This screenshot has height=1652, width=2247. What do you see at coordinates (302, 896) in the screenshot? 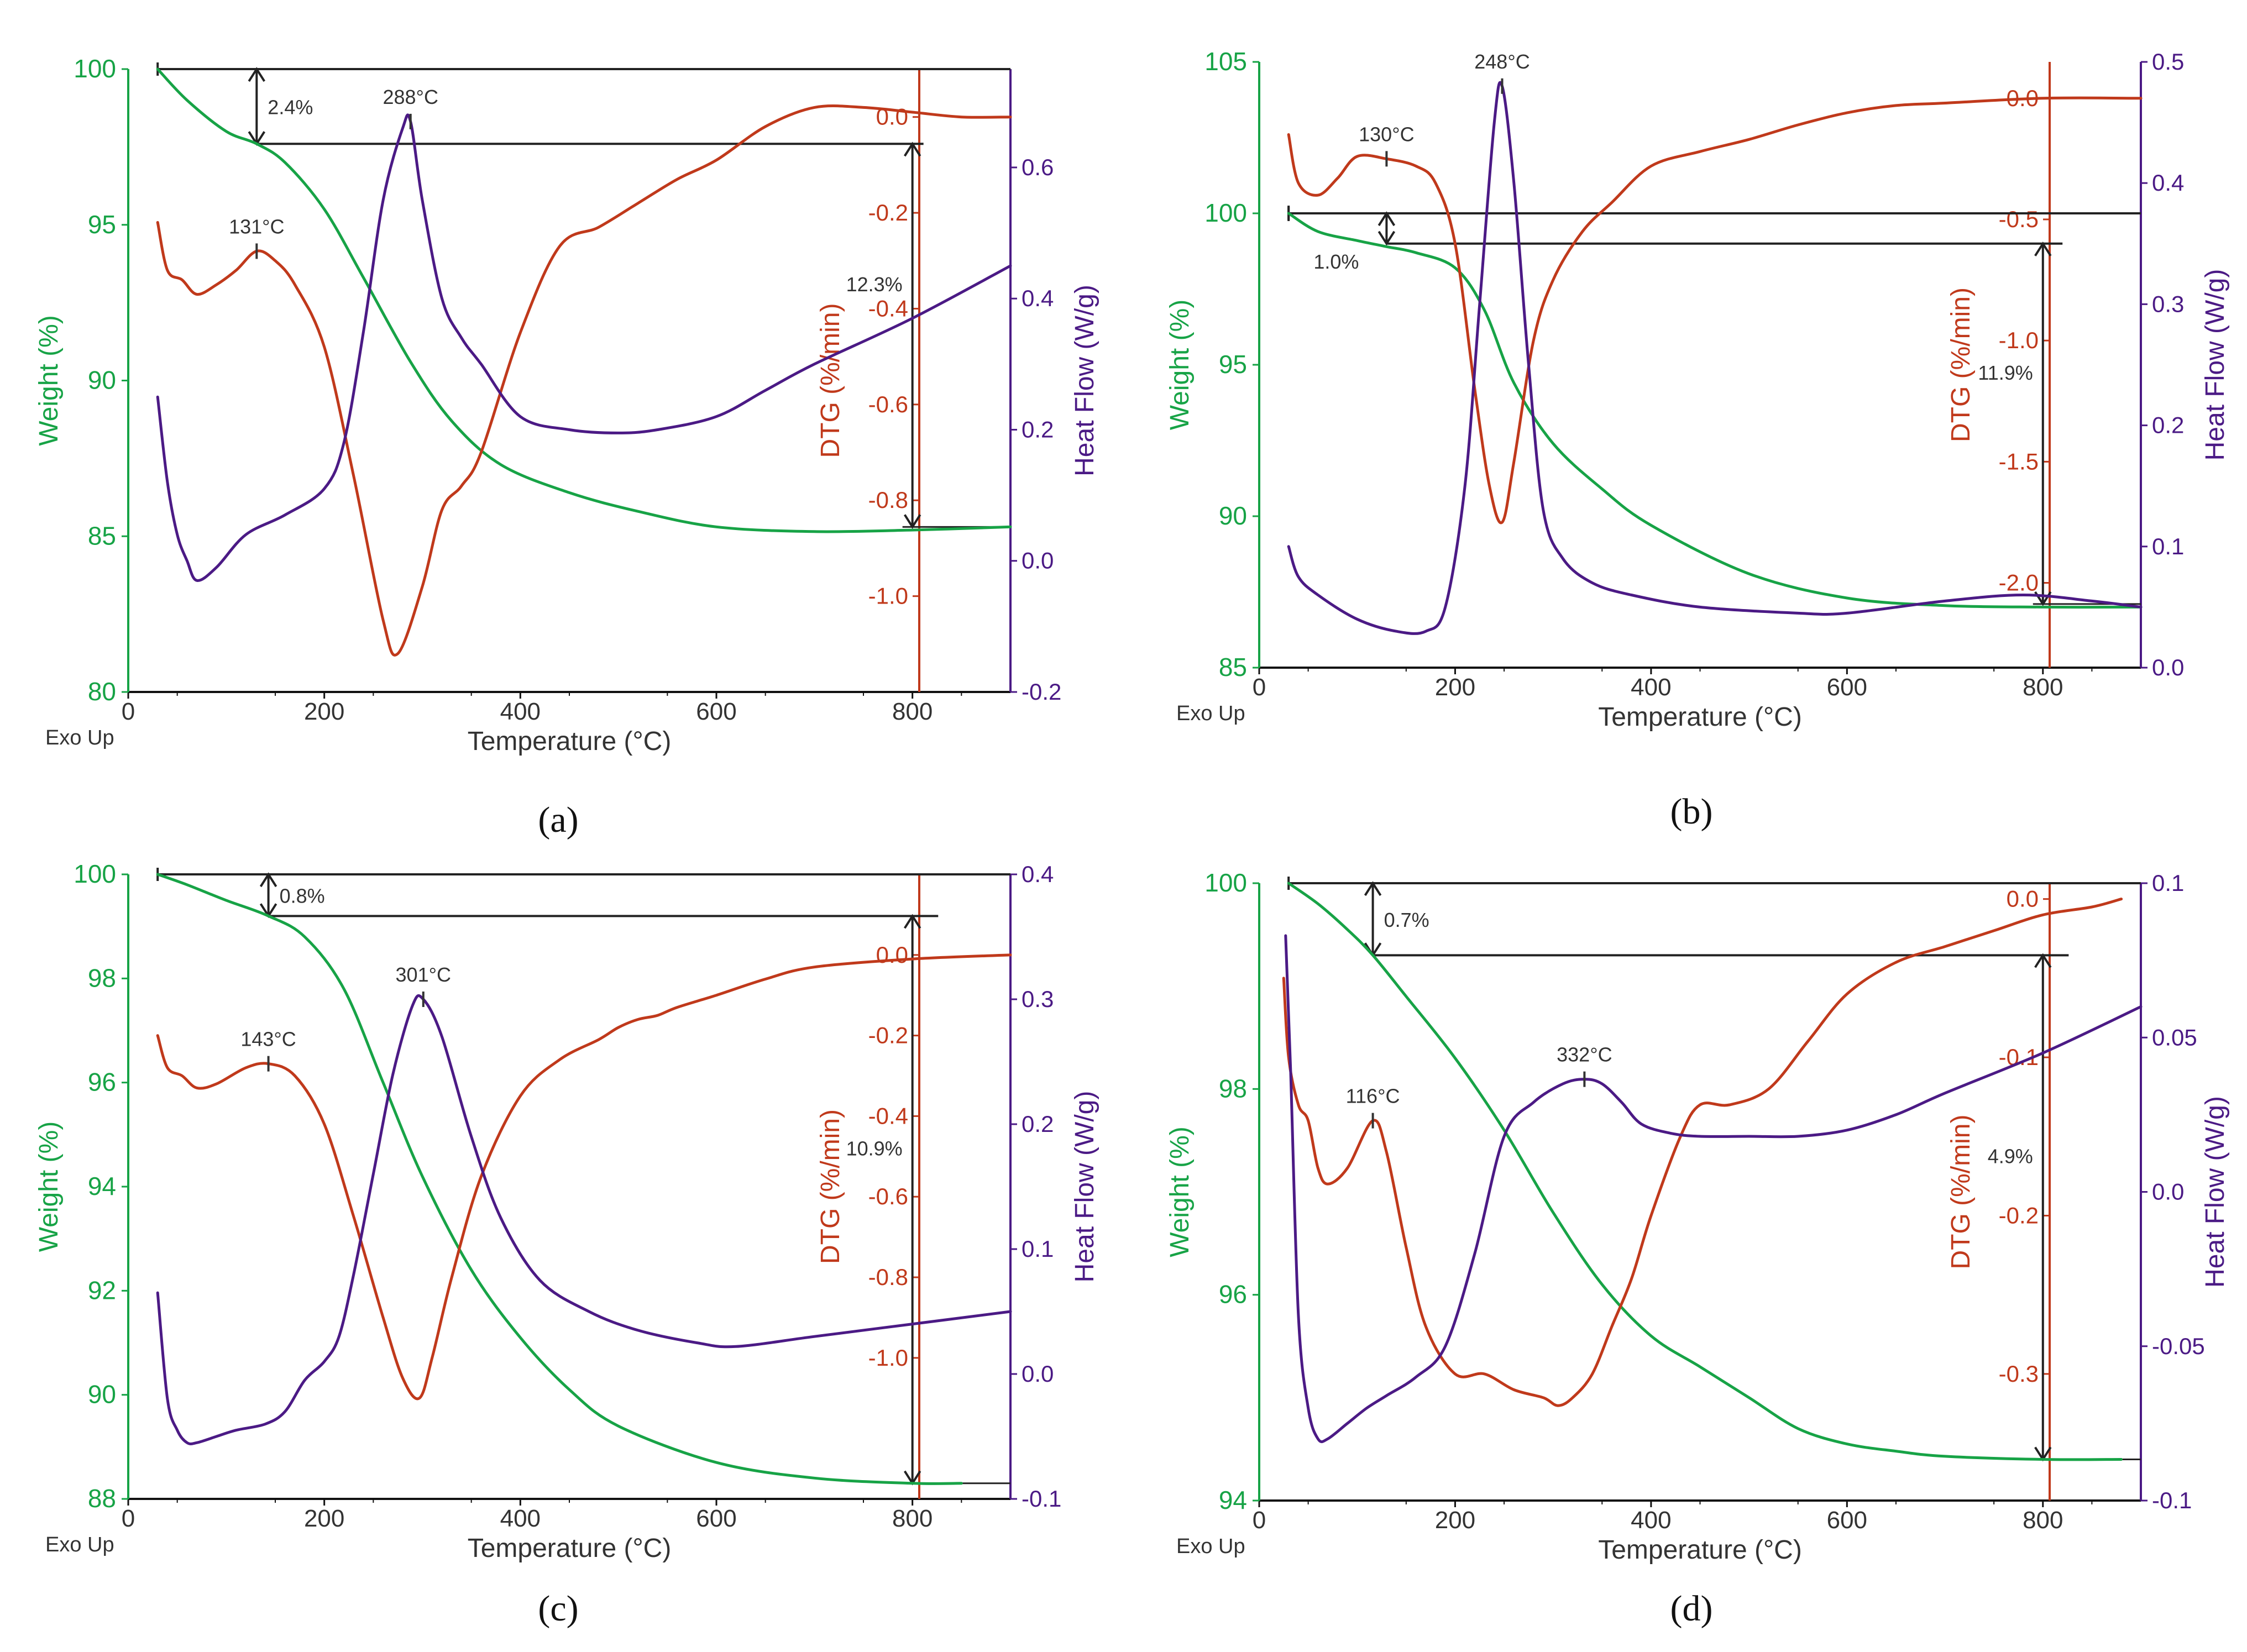
I see `step-label: 0.8%` at bounding box center [302, 896].